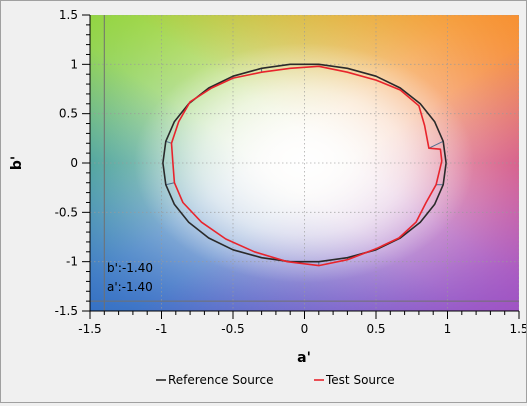  What do you see at coordinates (74, 163) in the screenshot?
I see `y-tick-label: 0` at bounding box center [74, 163].